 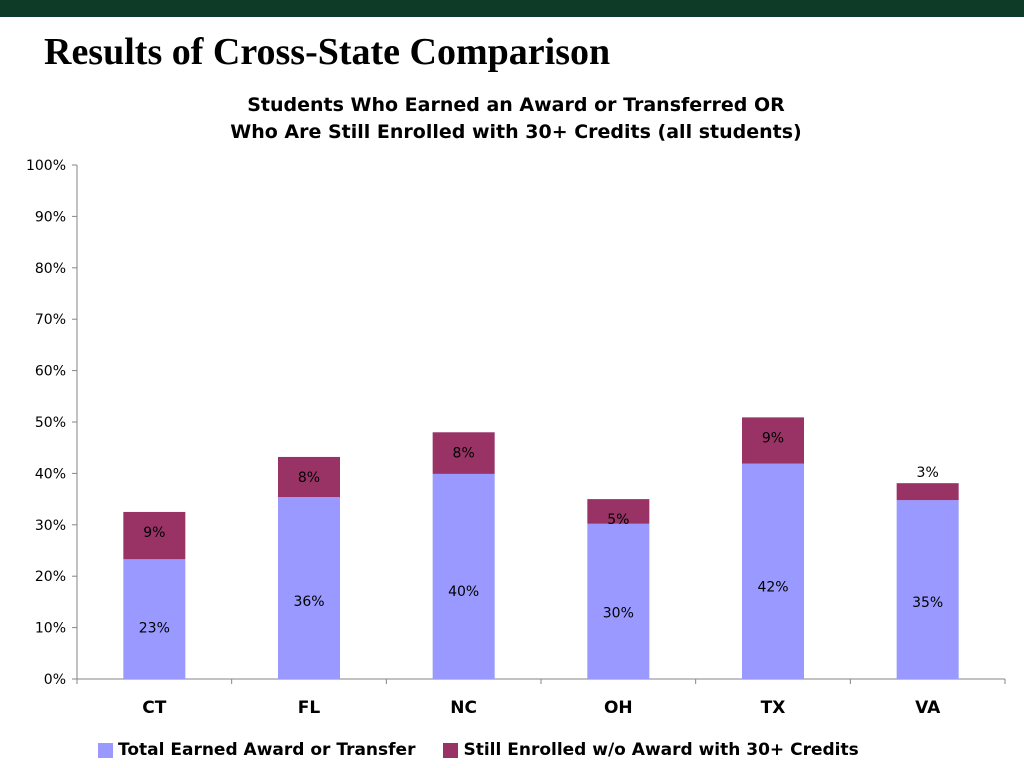 I want to click on data-label-va-series-1: 3%, so click(x=928, y=473).